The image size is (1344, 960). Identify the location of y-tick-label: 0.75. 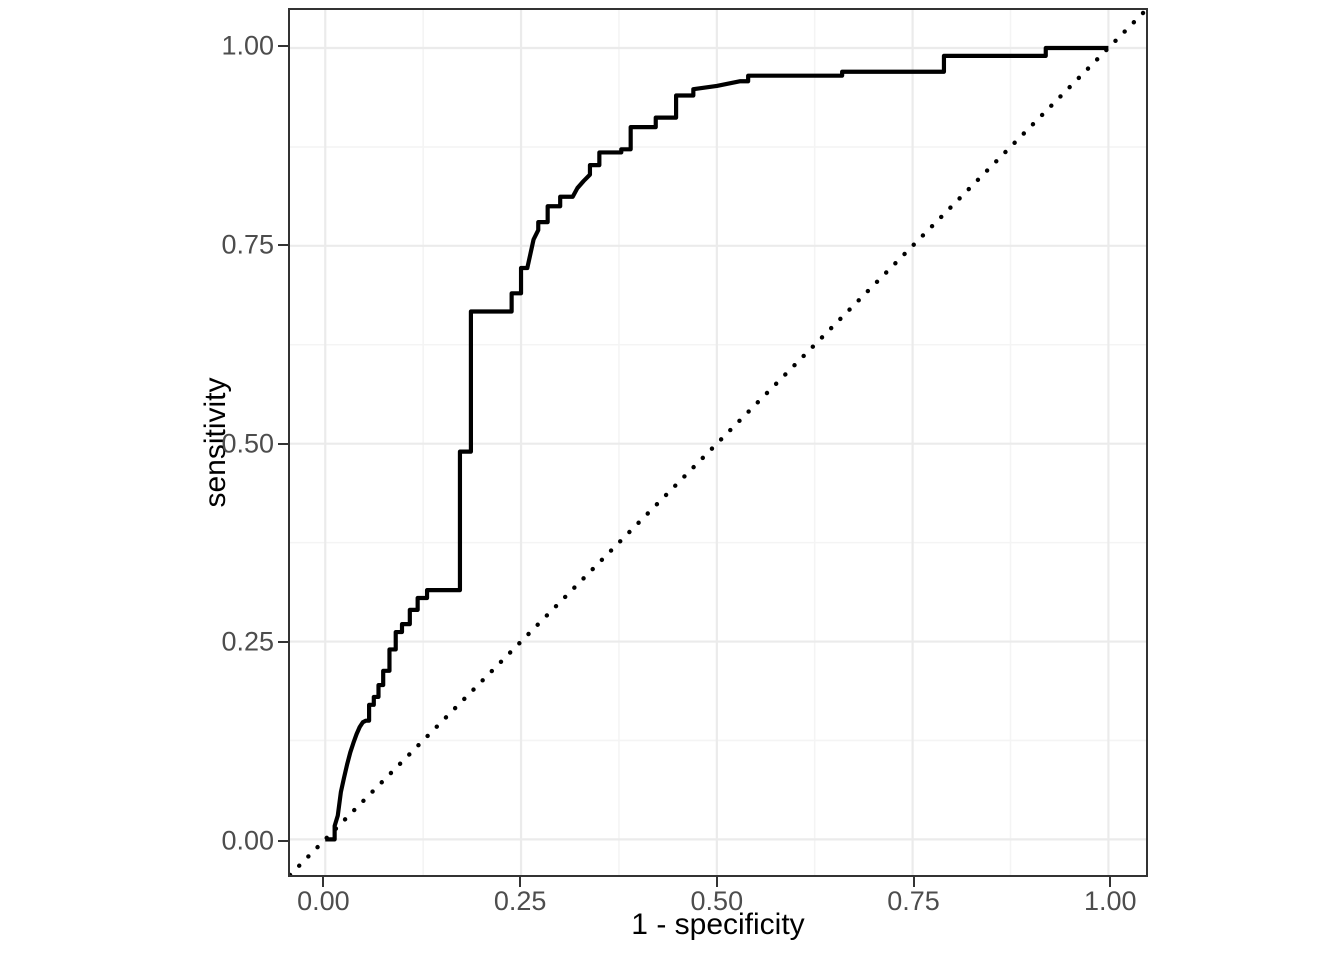
(247, 244).